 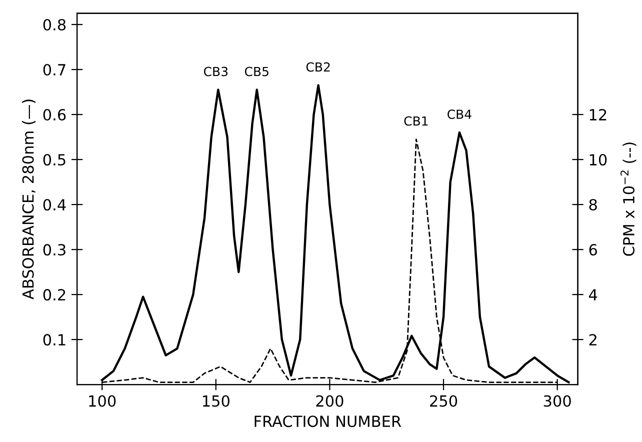 What do you see at coordinates (216, 71) in the screenshot?
I see `annotation: CB3` at bounding box center [216, 71].